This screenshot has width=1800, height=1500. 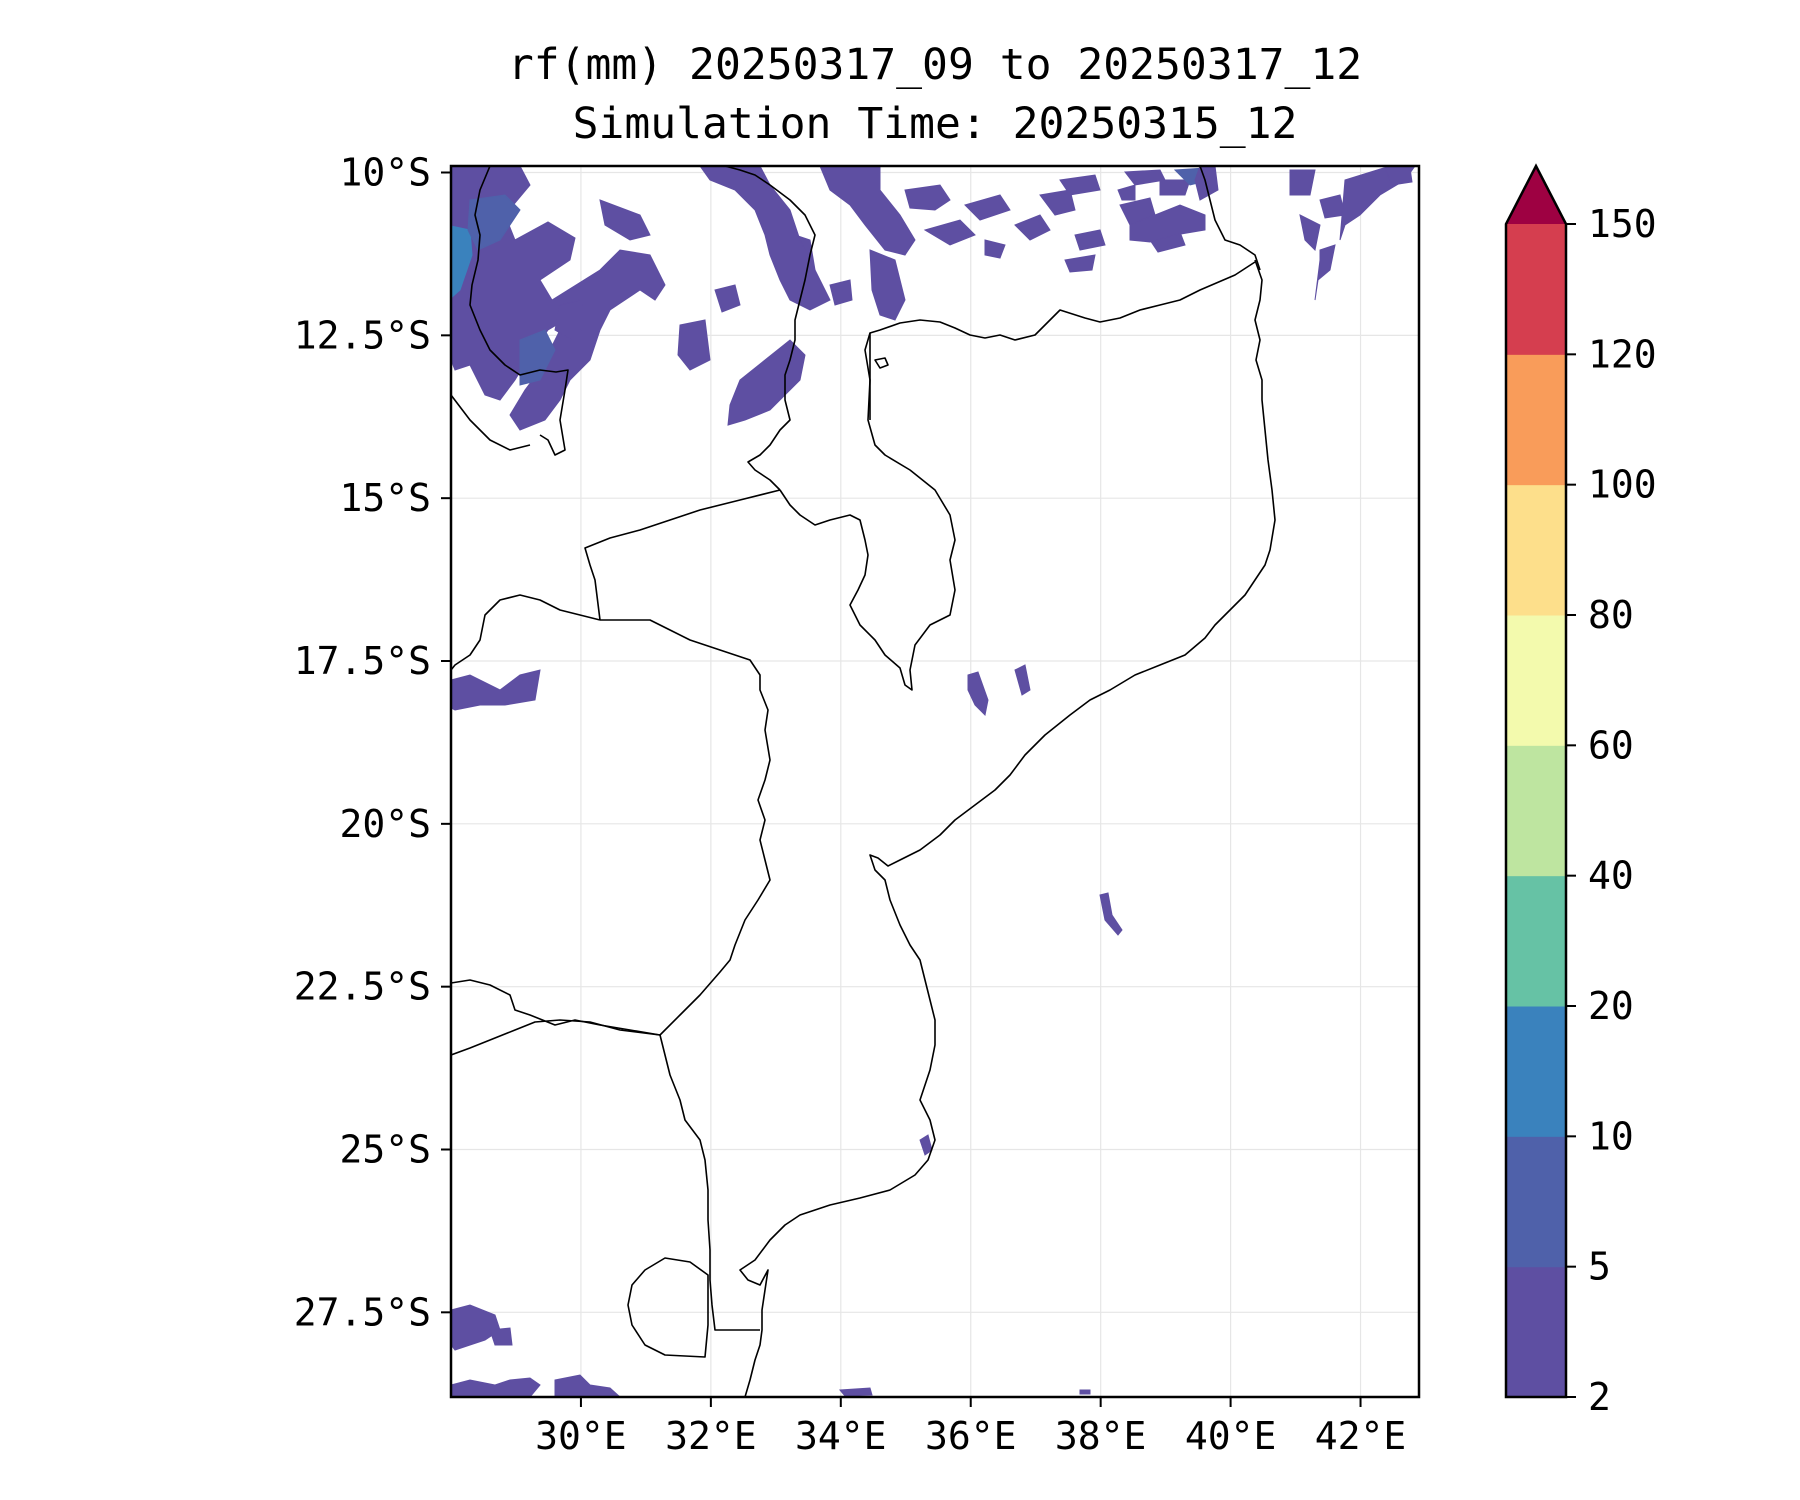 I want to click on y-tick-label: 22.5°S, so click(x=362, y=987).